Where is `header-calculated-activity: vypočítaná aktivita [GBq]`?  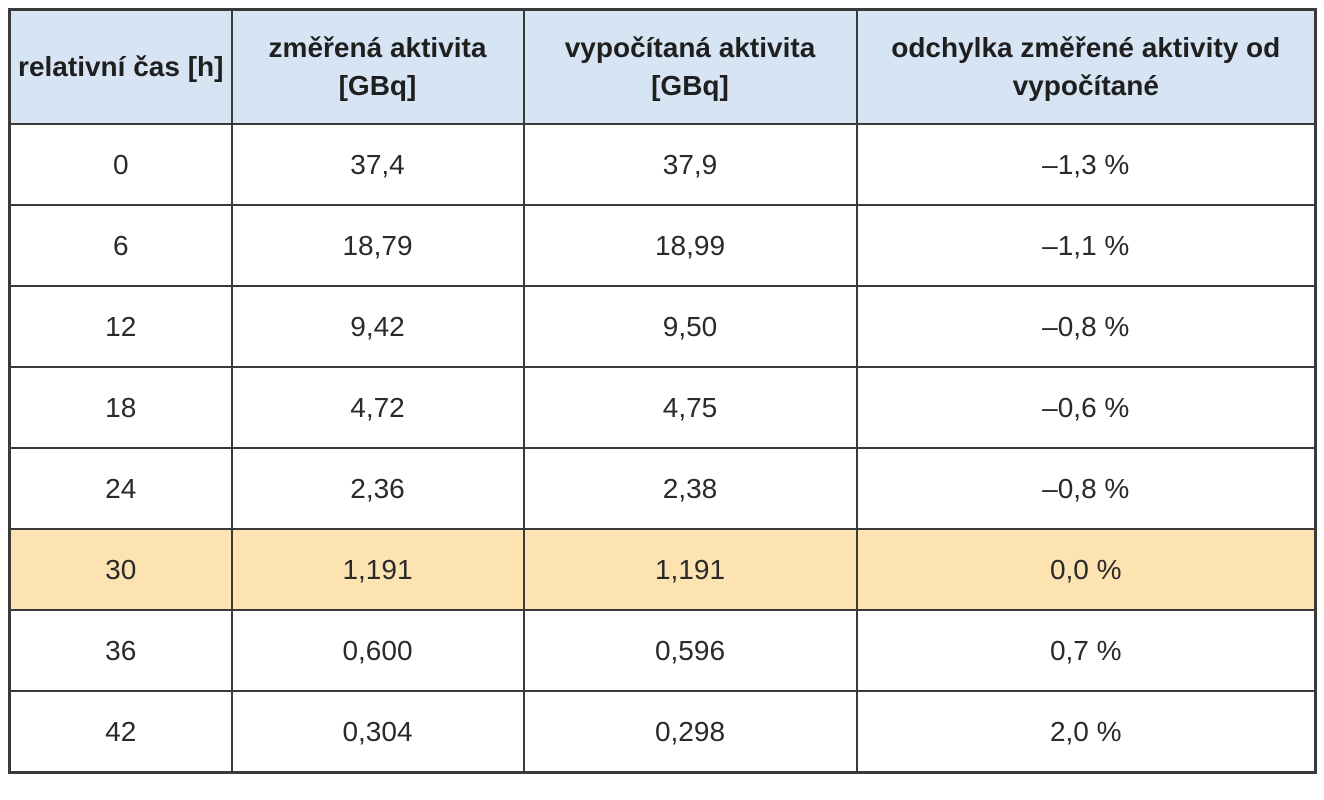
header-calculated-activity: vypočítaná aktivita [GBq] is located at coordinates (690, 66).